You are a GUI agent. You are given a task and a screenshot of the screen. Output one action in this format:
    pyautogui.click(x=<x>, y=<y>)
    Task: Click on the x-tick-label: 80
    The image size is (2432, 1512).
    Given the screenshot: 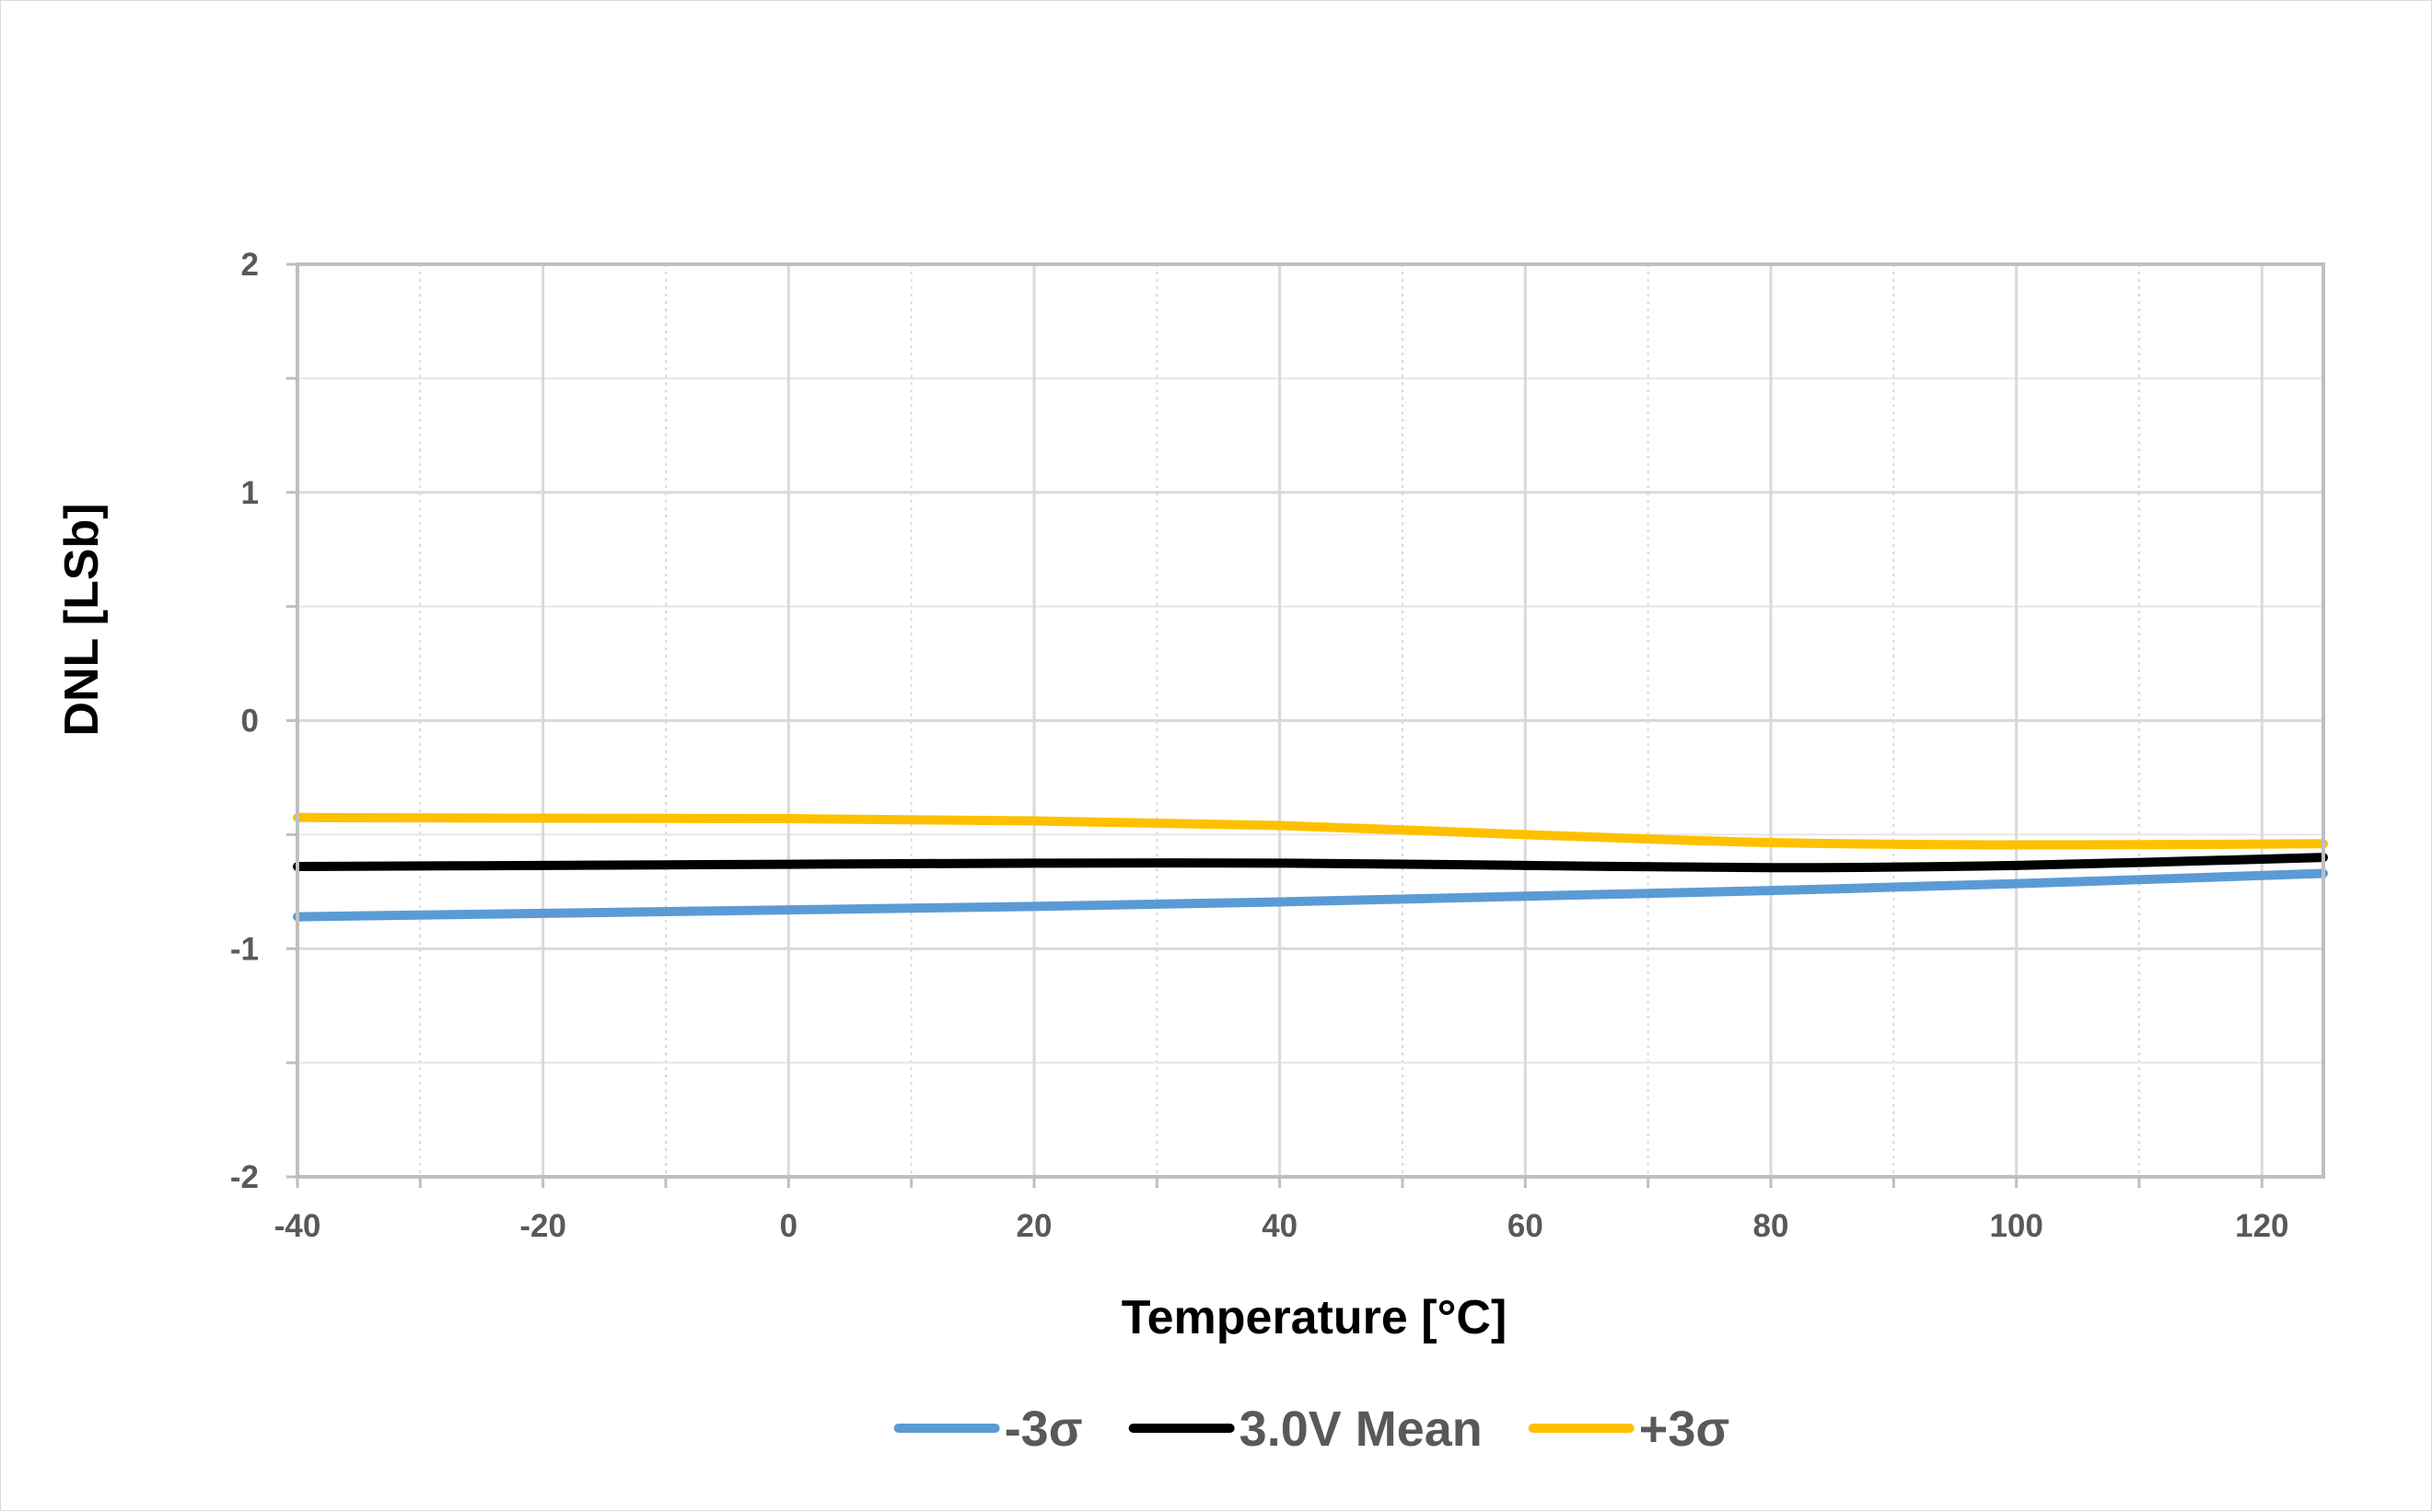 What is the action you would take?
    pyautogui.click(x=1771, y=1226)
    